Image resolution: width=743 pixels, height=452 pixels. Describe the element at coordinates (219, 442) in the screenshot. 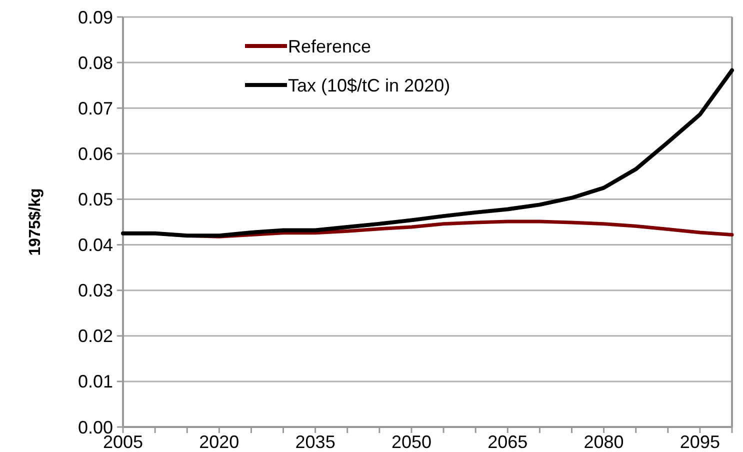

I see `x-tick-label: 2020` at that location.